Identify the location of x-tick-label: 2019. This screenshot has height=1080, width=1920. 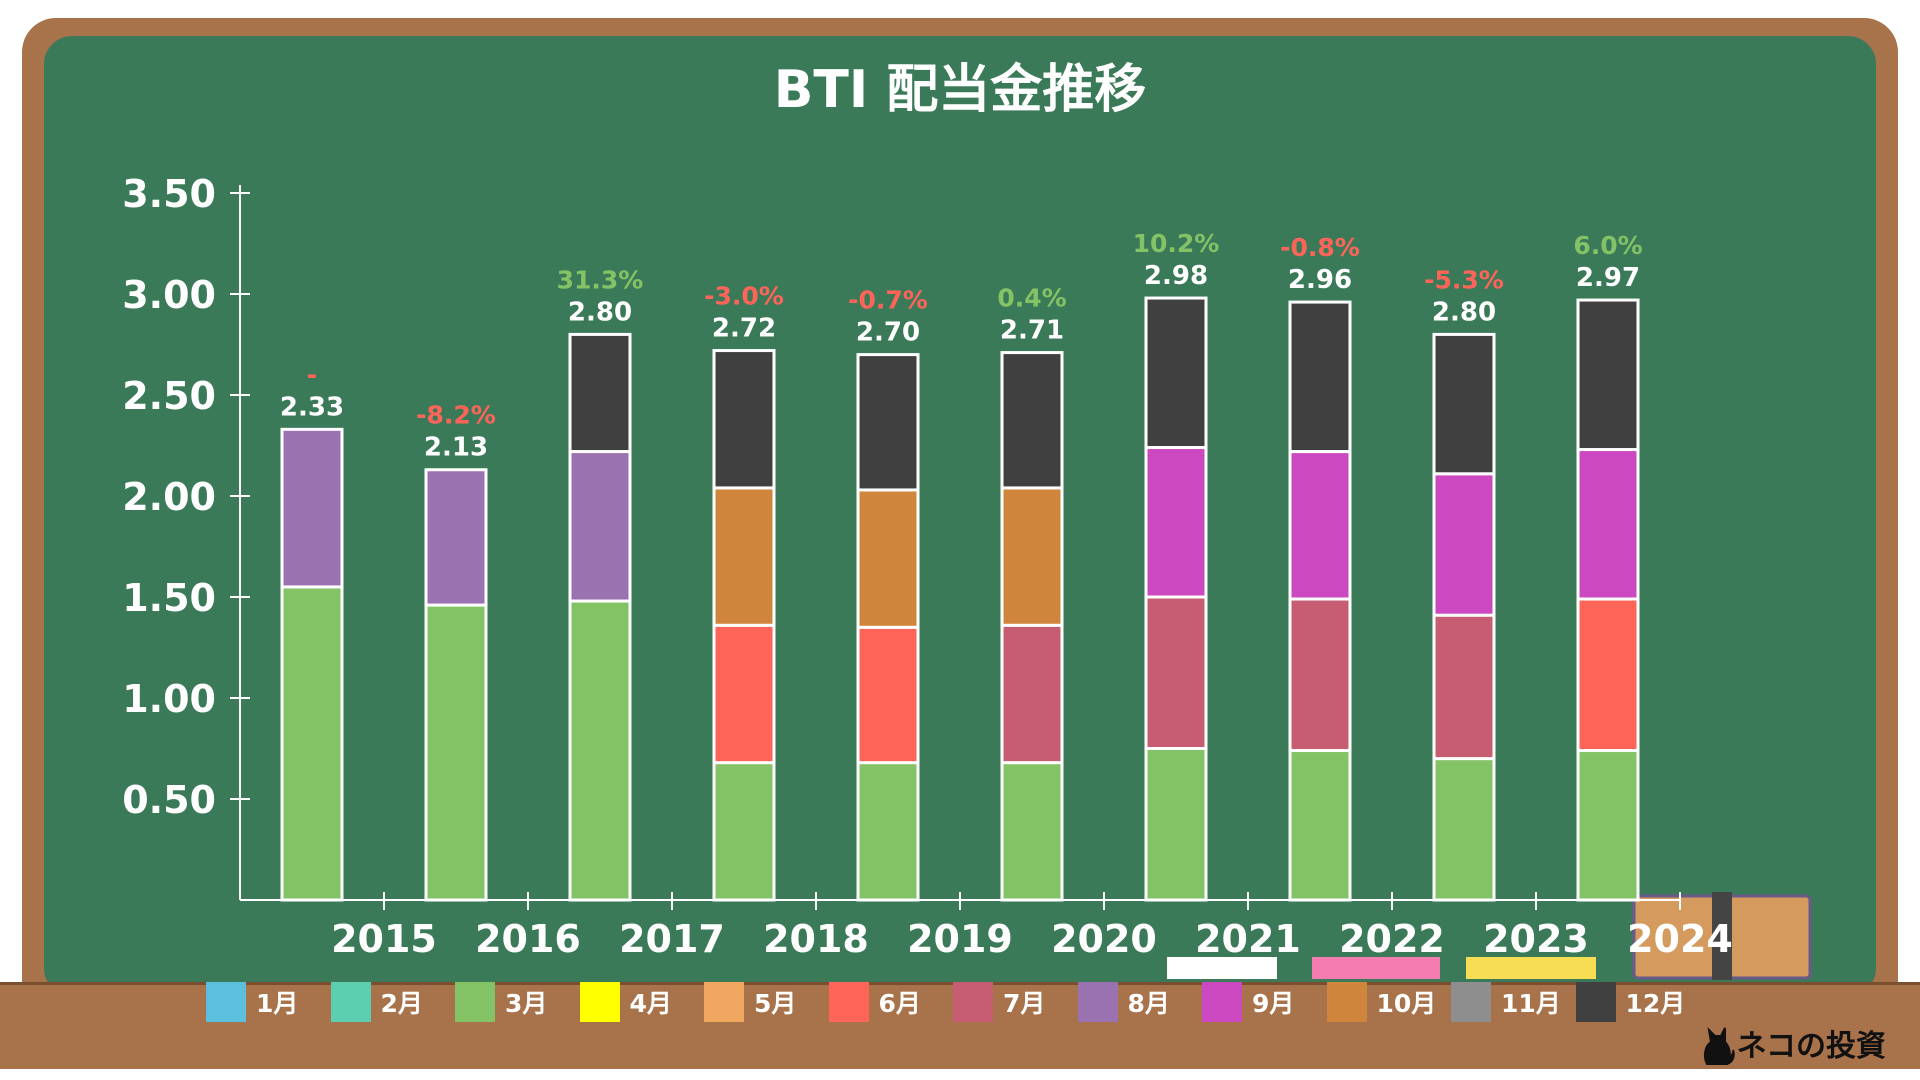
(960, 939).